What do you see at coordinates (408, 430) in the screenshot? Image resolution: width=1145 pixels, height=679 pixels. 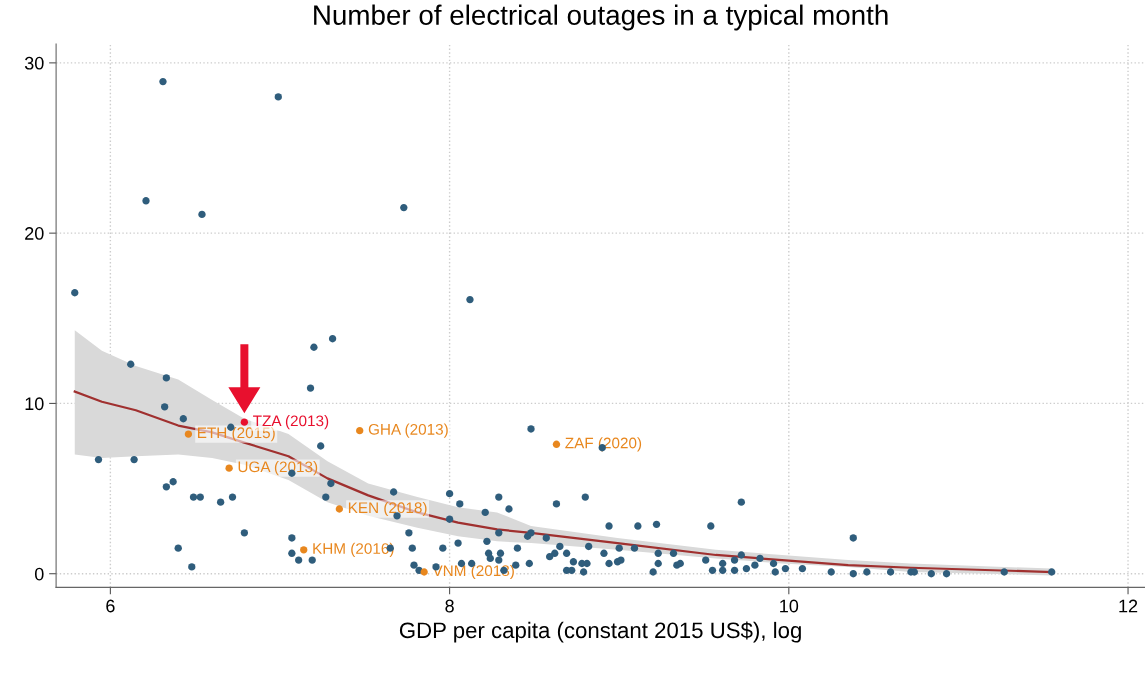 I see `annotation: GHA (2013)` at bounding box center [408, 430].